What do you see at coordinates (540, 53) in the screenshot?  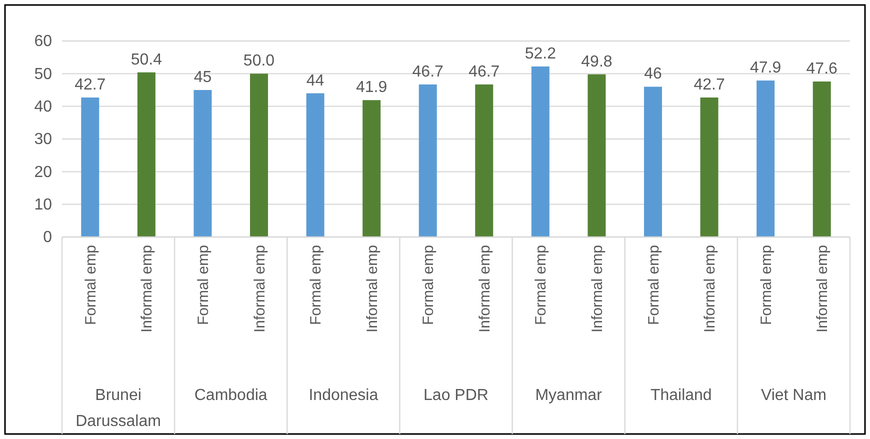 I see `data-label: 52.2` at bounding box center [540, 53].